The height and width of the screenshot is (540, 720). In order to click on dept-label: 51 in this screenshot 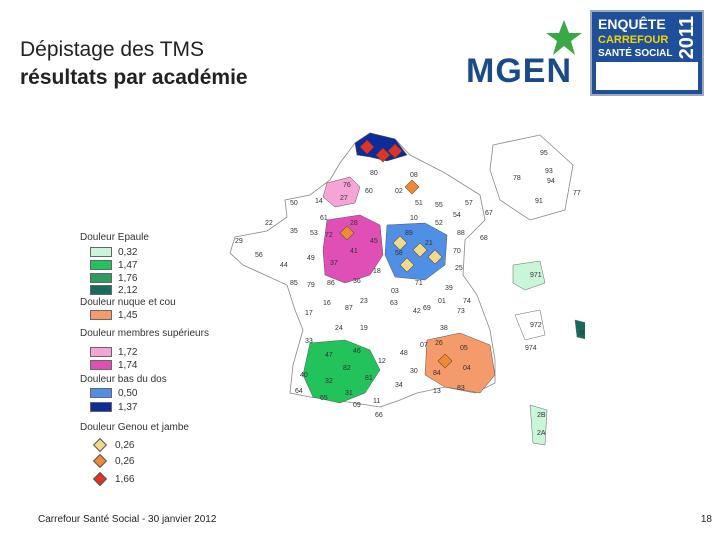, I will do `click(419, 203)`.